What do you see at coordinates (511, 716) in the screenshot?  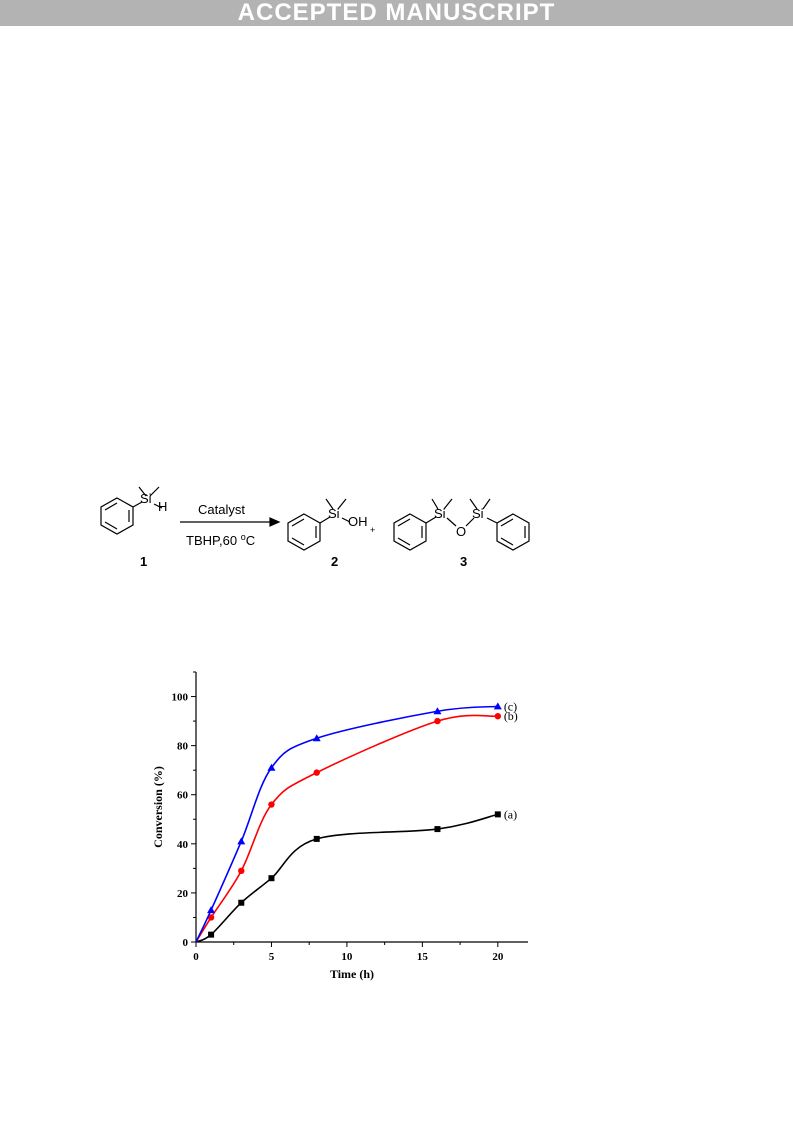 I see `series-label: (b)` at bounding box center [511, 716].